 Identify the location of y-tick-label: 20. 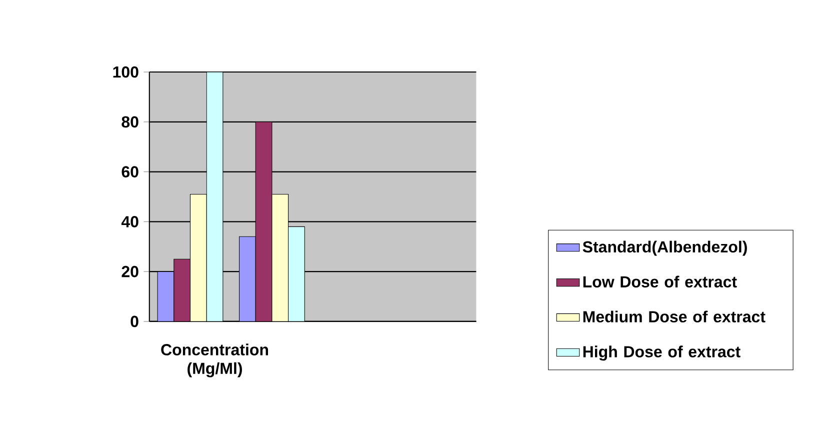
(130, 272).